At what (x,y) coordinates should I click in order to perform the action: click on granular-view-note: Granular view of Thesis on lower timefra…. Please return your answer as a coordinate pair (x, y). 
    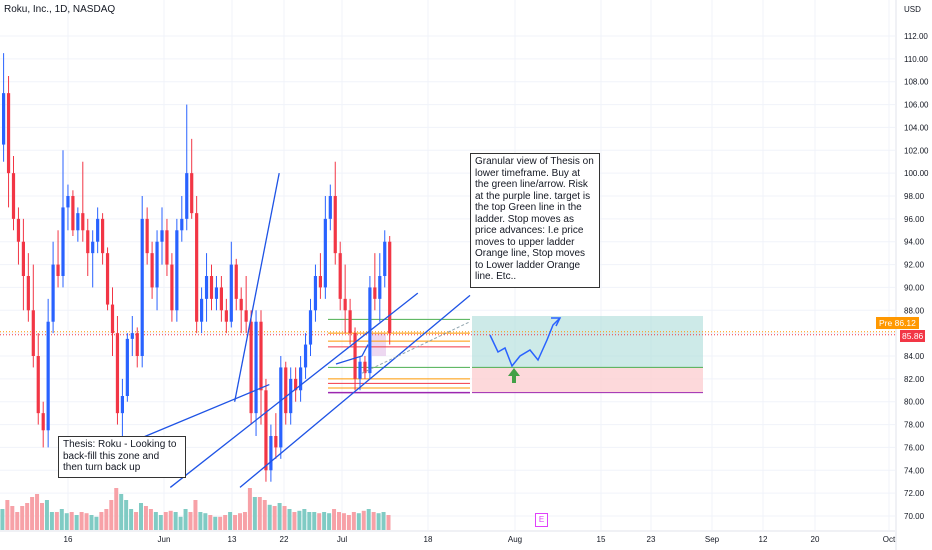
    Looking at the image, I should click on (535, 220).